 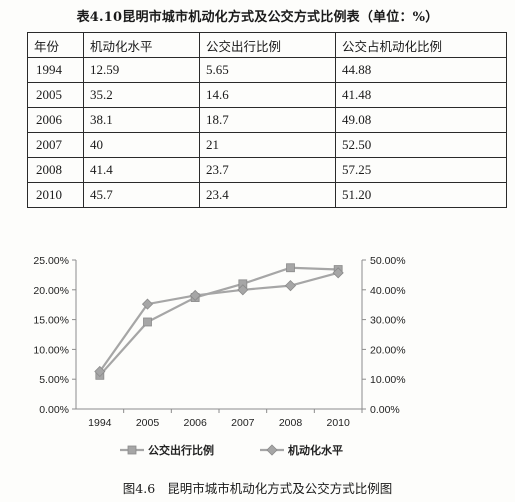 I want to click on table-row: 2008 41.4 23.7 57.25, so click(x=267, y=170).